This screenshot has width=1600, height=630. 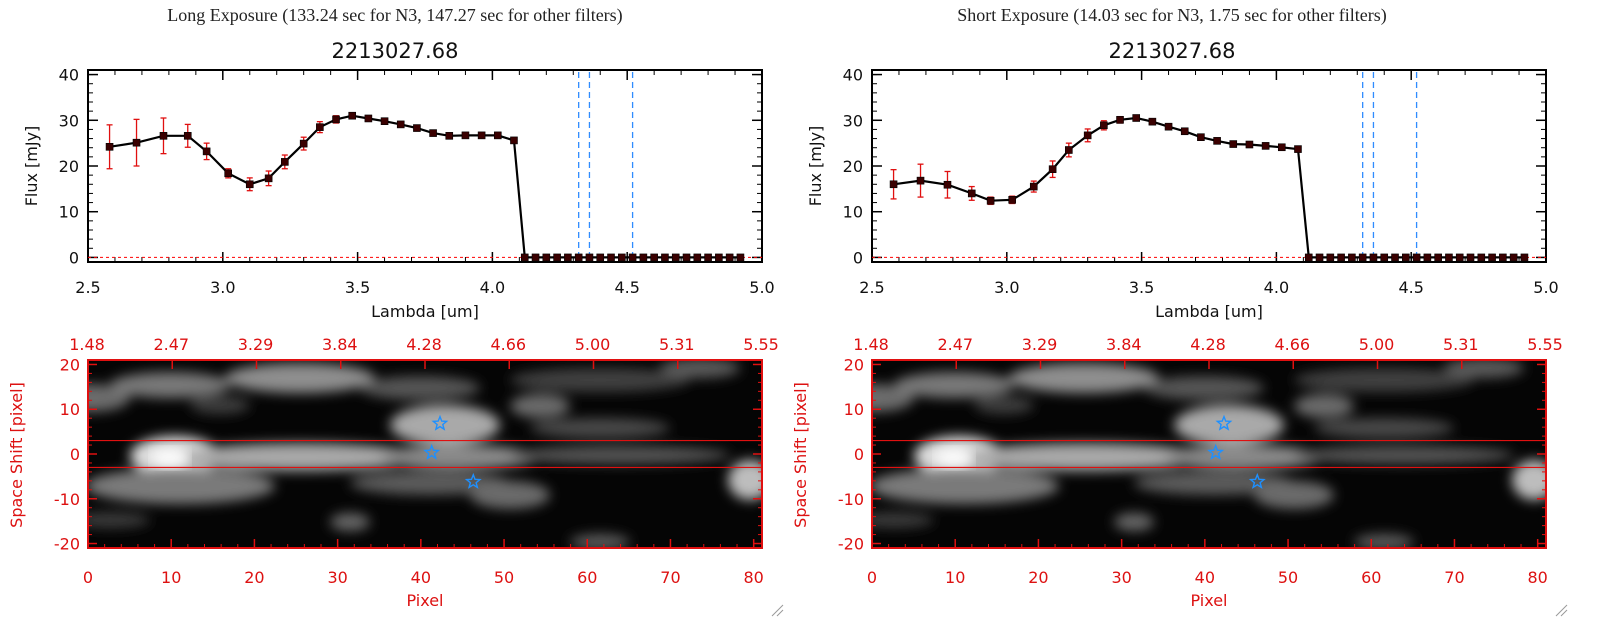 I want to click on image-top-tick-label: 4.28, so click(x=1208, y=344).